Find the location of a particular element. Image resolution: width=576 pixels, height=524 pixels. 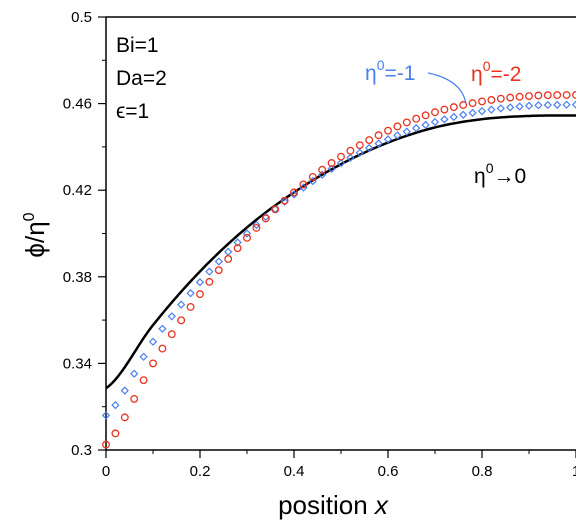

label-eta0-minus2: η0=-2 is located at coordinates (496, 72).